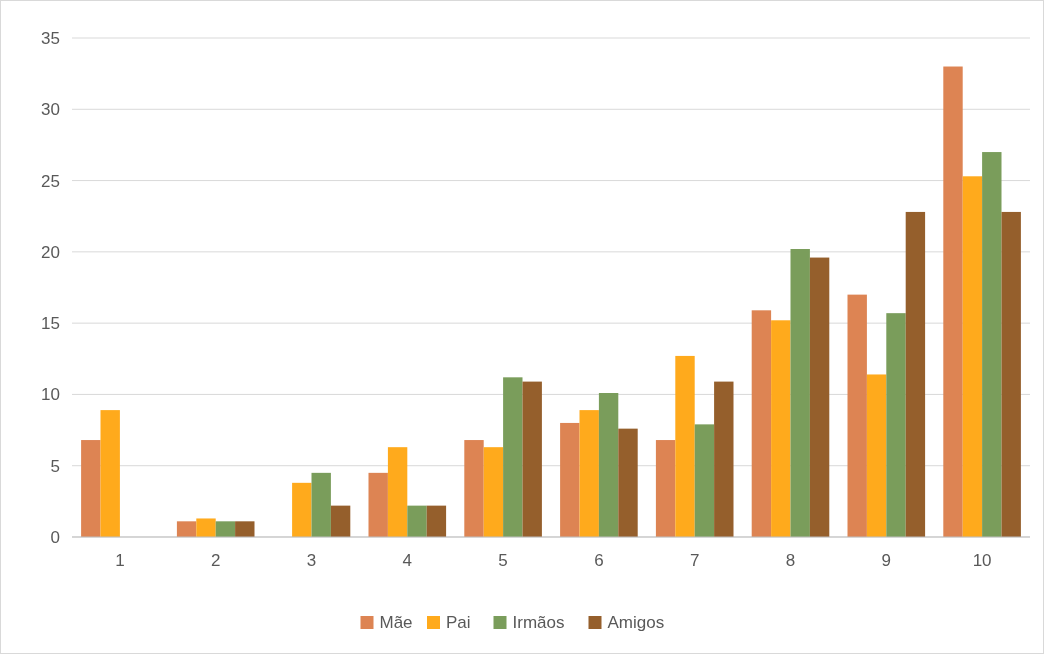 The height and width of the screenshot is (654, 1044). What do you see at coordinates (636, 622) in the screenshot?
I see `legend-label: Amigos` at bounding box center [636, 622].